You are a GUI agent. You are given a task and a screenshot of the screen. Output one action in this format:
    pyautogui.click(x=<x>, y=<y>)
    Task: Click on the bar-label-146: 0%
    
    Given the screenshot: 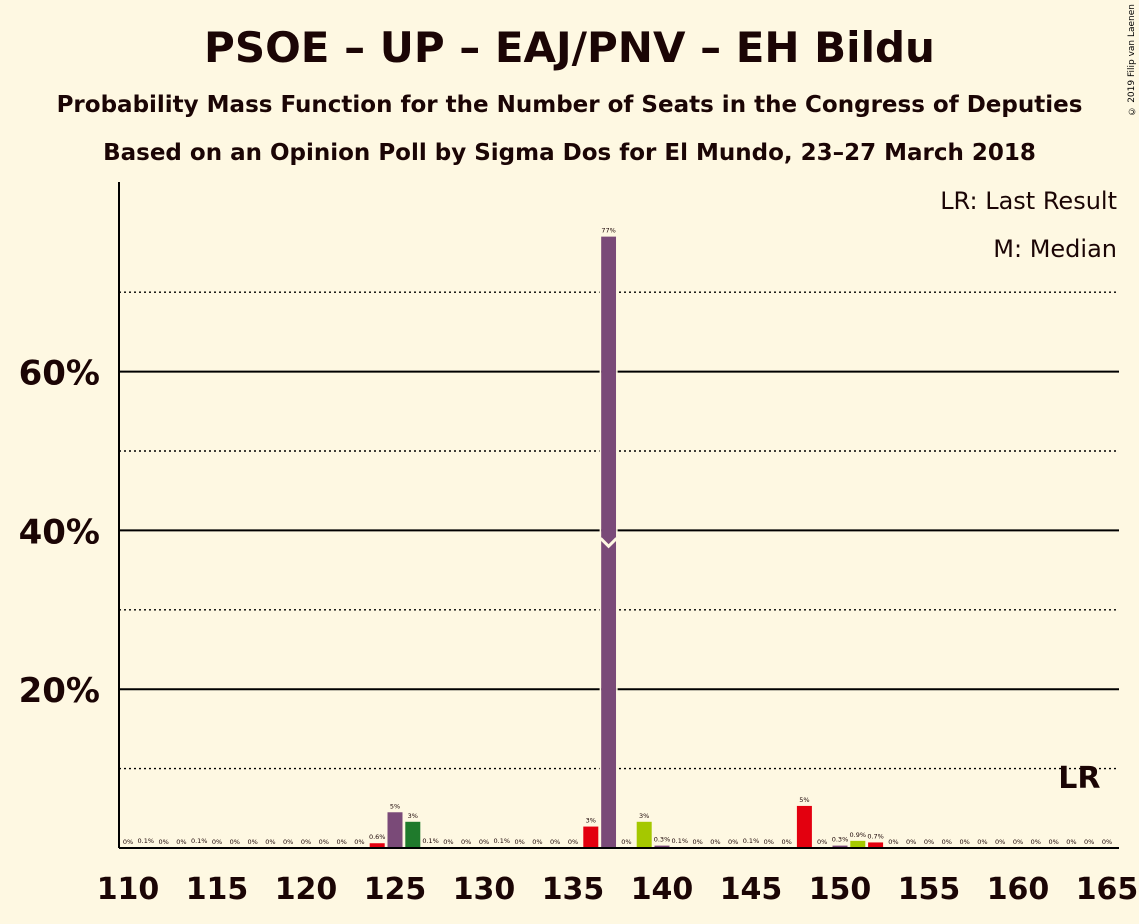 What is the action you would take?
    pyautogui.click(x=769, y=842)
    